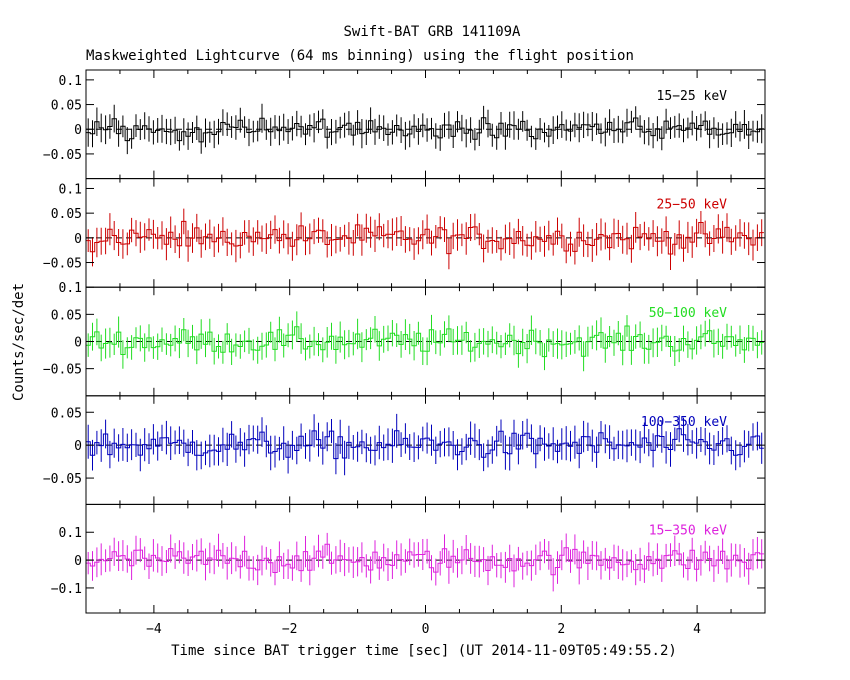  I want to click on band-label: 50−100 keV, so click(688, 313).